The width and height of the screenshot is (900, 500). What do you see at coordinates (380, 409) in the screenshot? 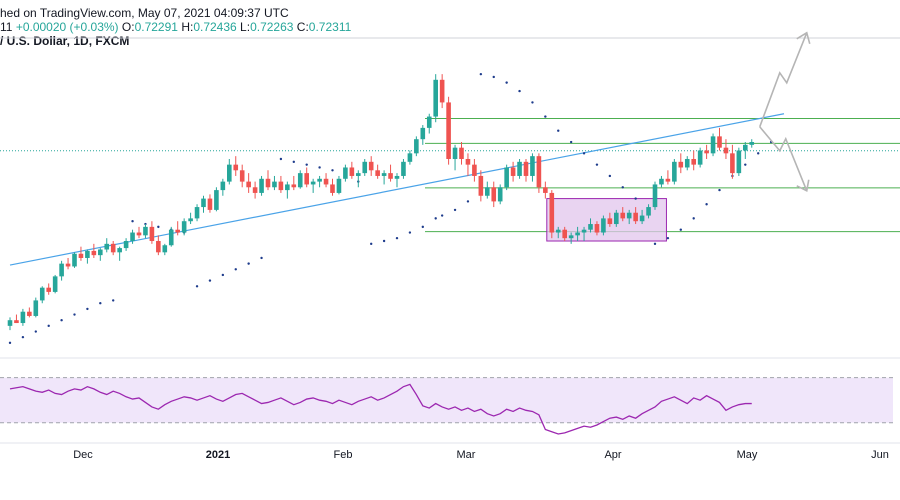
I see `rsi-line` at bounding box center [380, 409].